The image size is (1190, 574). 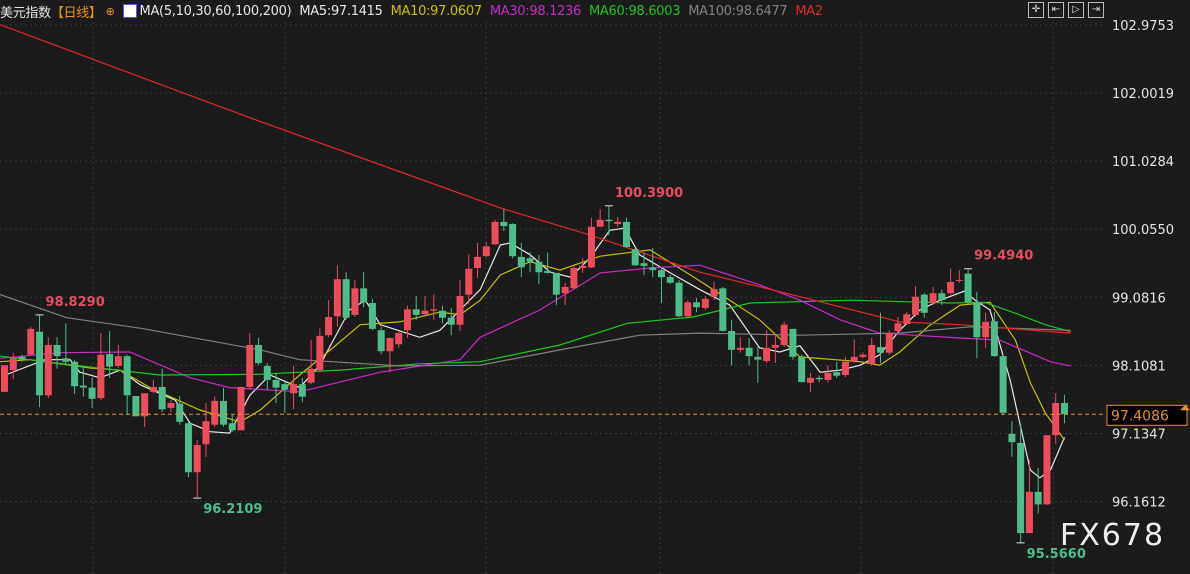 I want to click on indicator-icon, so click(x=129, y=11).